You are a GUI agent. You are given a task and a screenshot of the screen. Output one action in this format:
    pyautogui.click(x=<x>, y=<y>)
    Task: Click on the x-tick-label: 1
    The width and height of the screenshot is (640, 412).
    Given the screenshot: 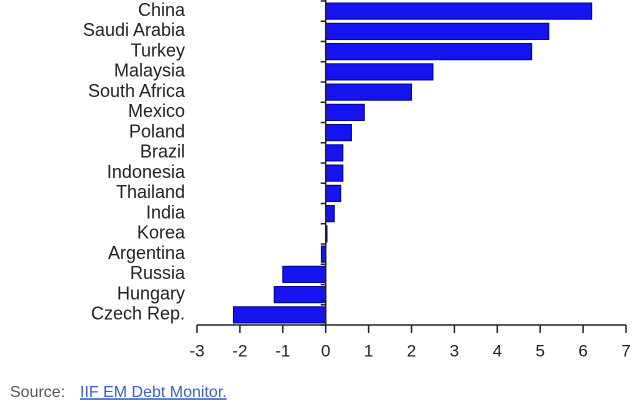 What is the action you would take?
    pyautogui.click(x=368, y=350)
    